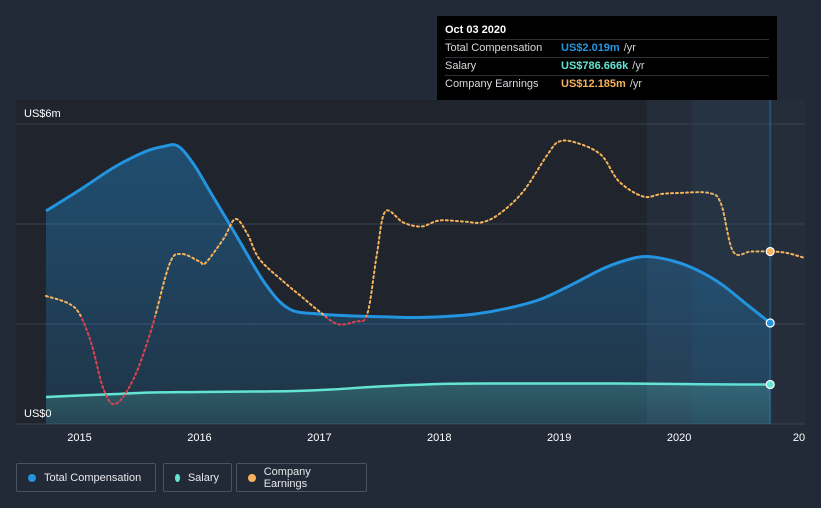 This screenshot has height=508, width=821. What do you see at coordinates (476, 30) in the screenshot?
I see `tooltip-date: Oct 03 2020` at bounding box center [476, 30].